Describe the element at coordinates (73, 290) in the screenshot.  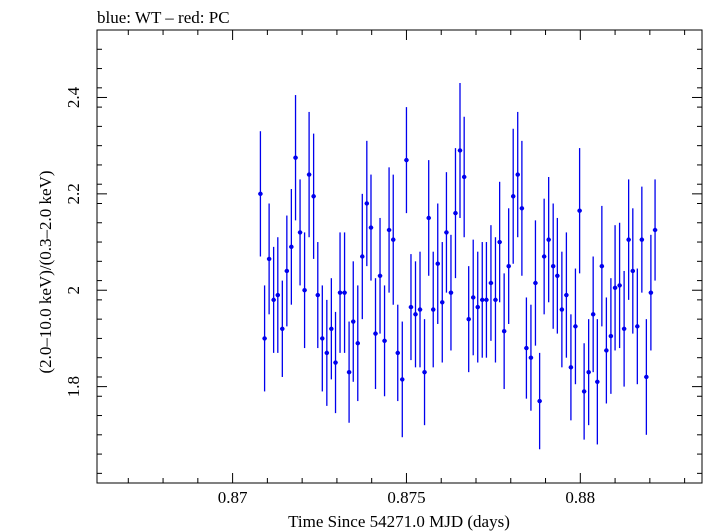
I see `y-tick-label: 2` at that location.